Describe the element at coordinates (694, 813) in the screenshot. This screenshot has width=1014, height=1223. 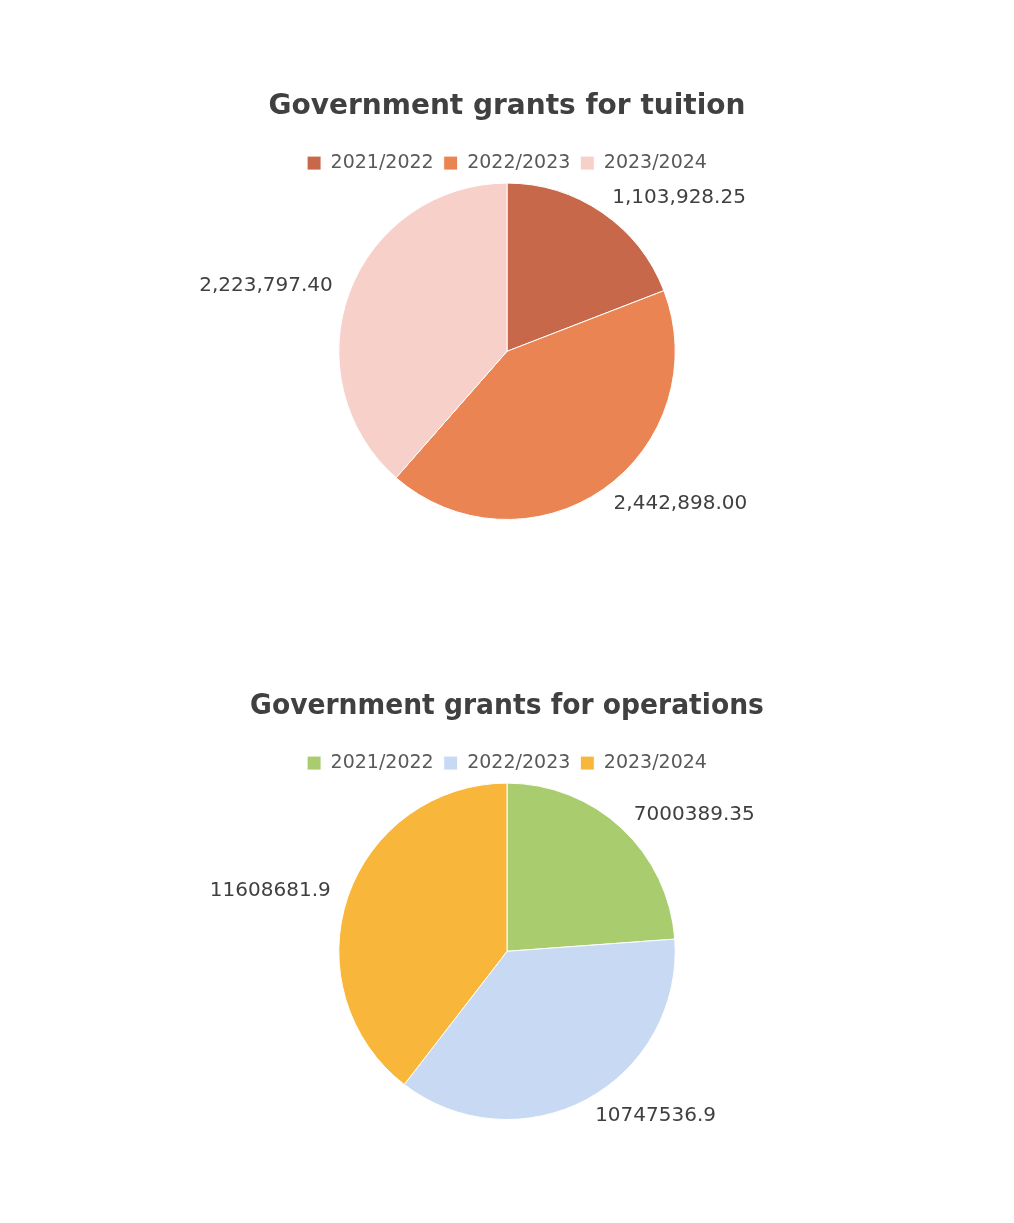
I see `data-label: 7000389.35` at that location.